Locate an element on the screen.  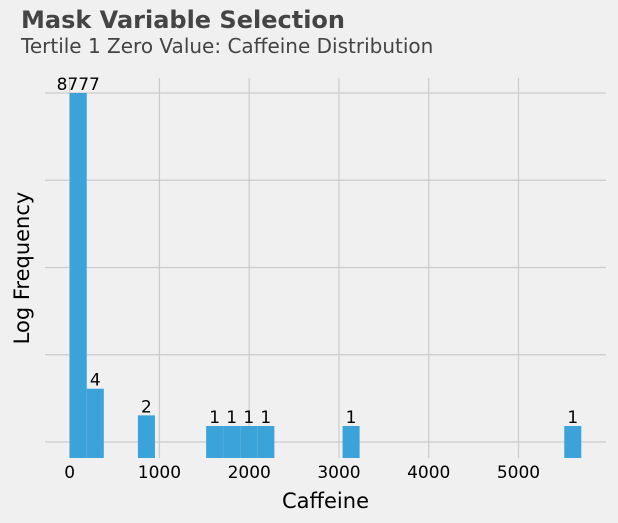
x-tick-label: 1000 is located at coordinates (159, 473).